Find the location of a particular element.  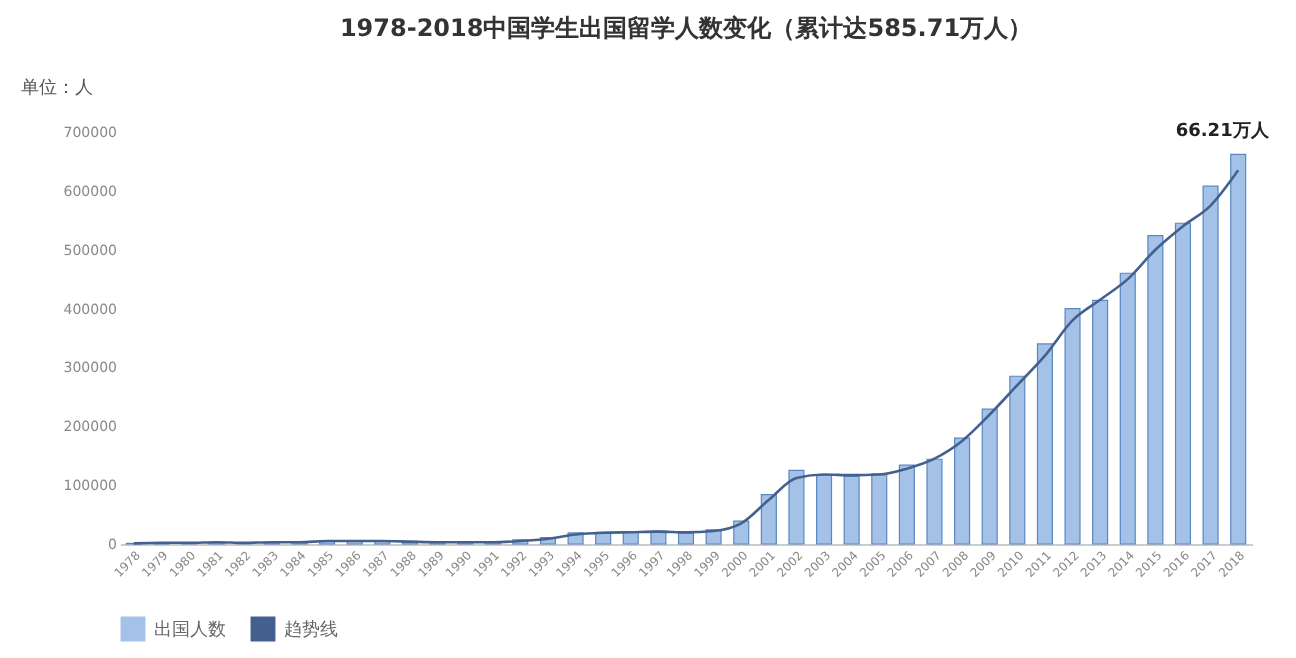

annotation: 66.21万人 is located at coordinates (1223, 131).